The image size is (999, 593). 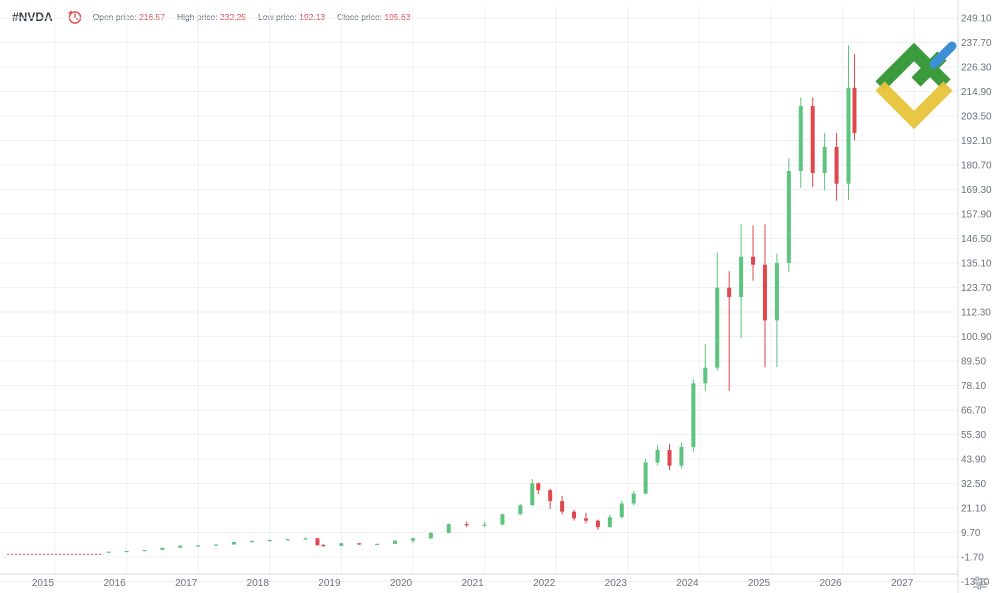 What do you see at coordinates (976, 141) in the screenshot?
I see `y-tick-label: 192.10` at bounding box center [976, 141].